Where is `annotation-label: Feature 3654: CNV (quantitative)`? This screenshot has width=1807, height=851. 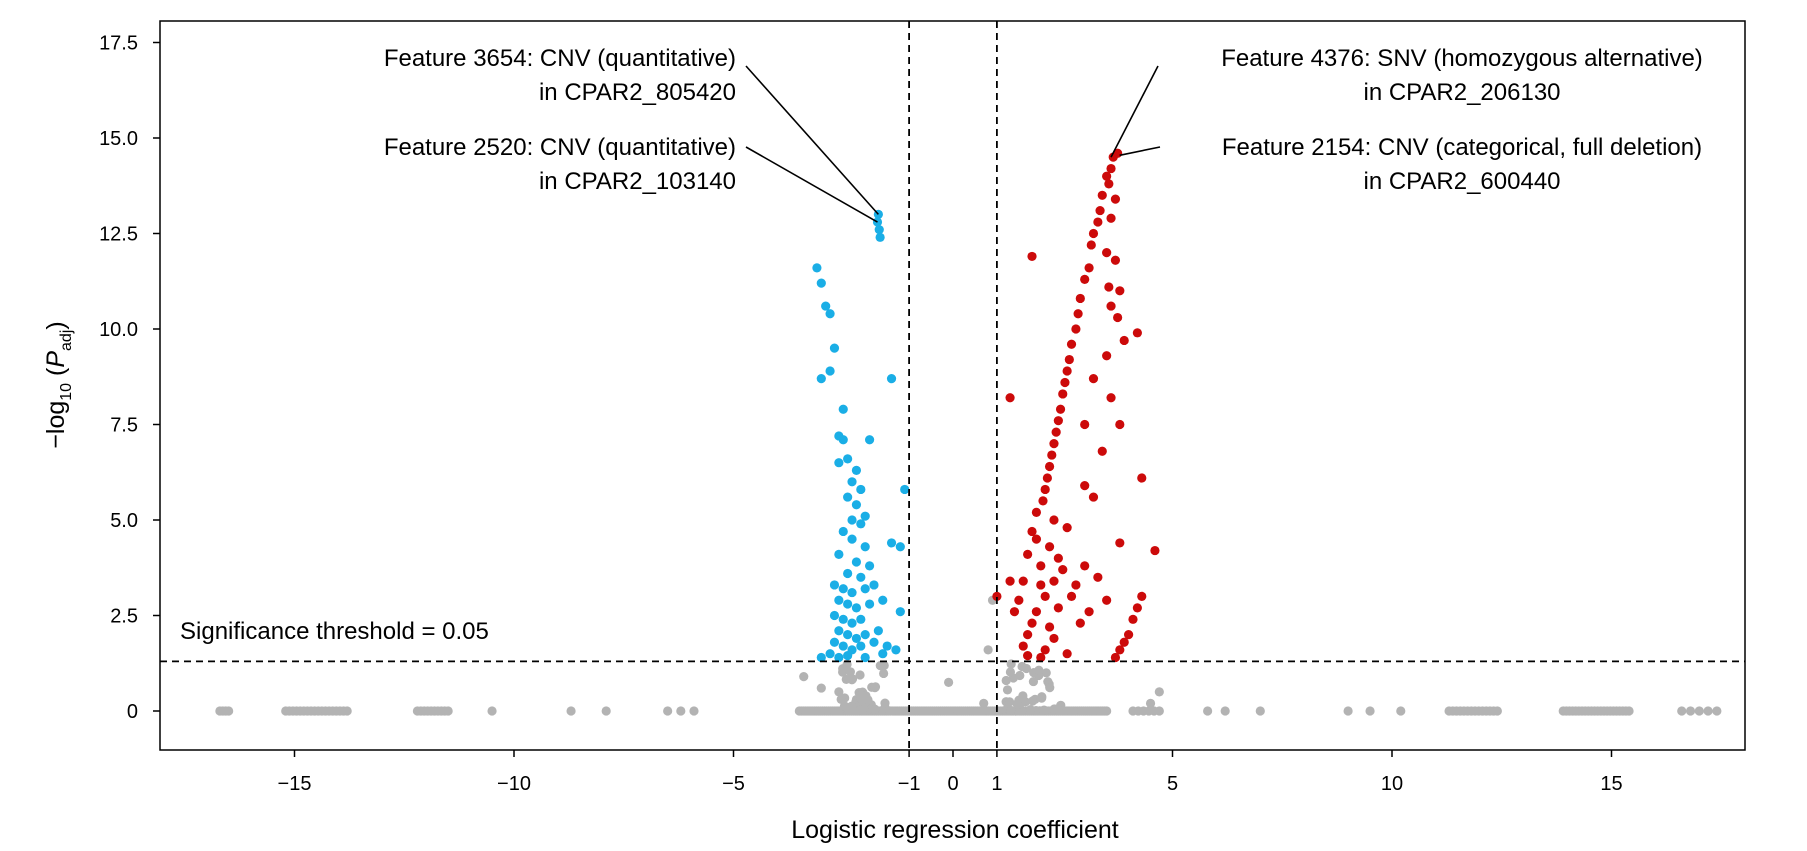
annotation-label: Feature 3654: CNV (quantitative) is located at coordinates (560, 58).